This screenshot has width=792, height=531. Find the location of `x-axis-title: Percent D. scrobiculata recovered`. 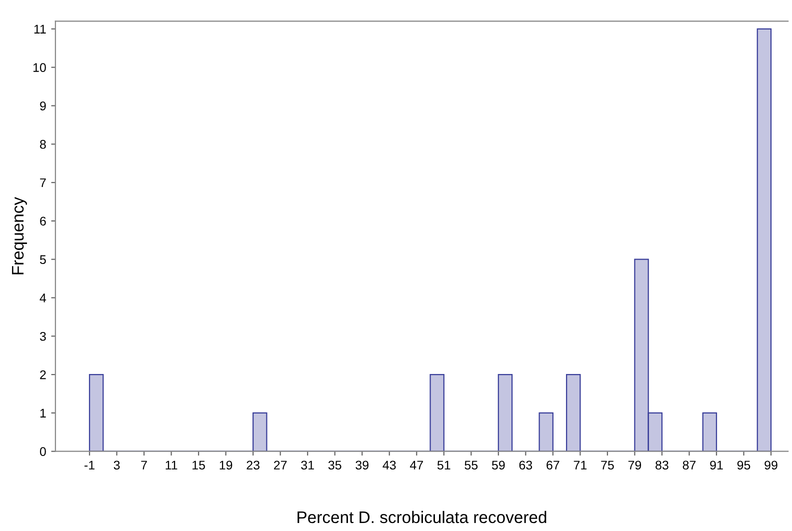

x-axis-title: Percent D. scrobiculata recovered is located at coordinates (422, 517).